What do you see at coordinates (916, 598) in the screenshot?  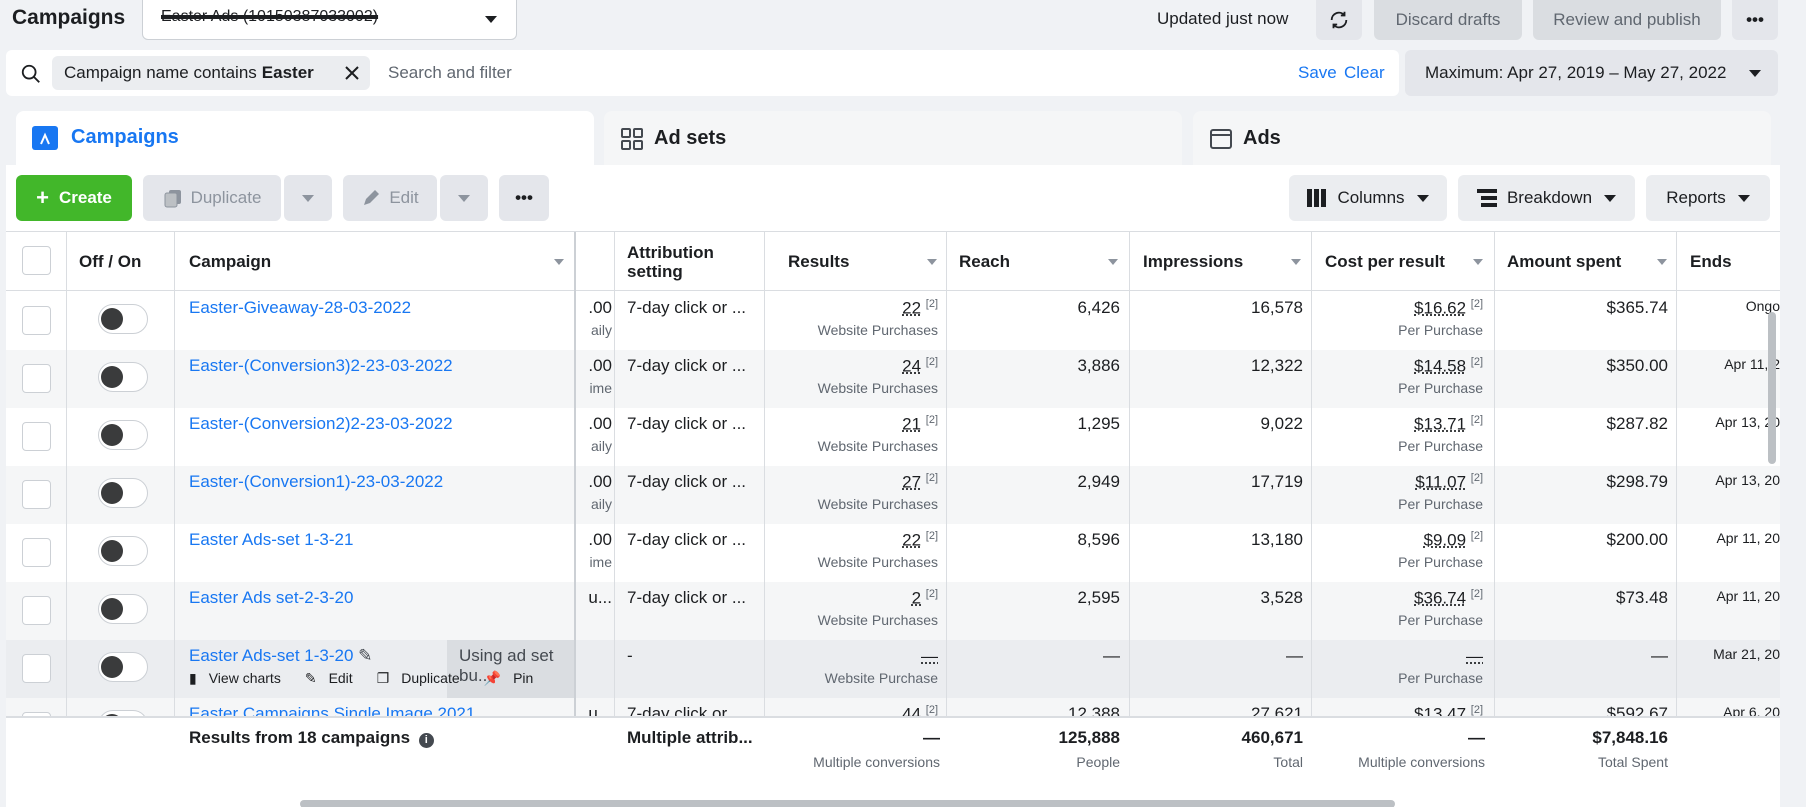 I see `results-number: 2` at bounding box center [916, 598].